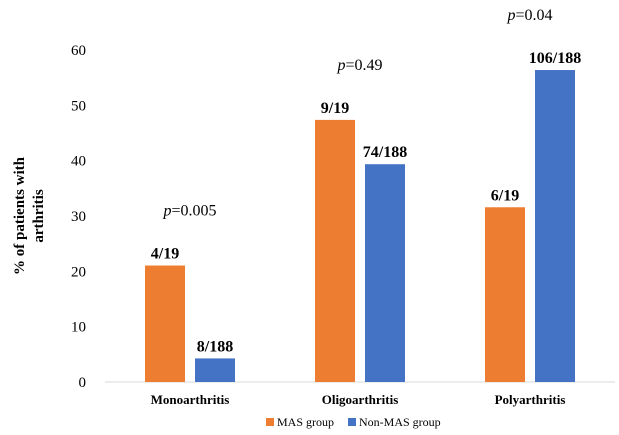 This screenshot has height=435, width=619. I want to click on y-axis-label: % of patients with arthritis, so click(29, 215).